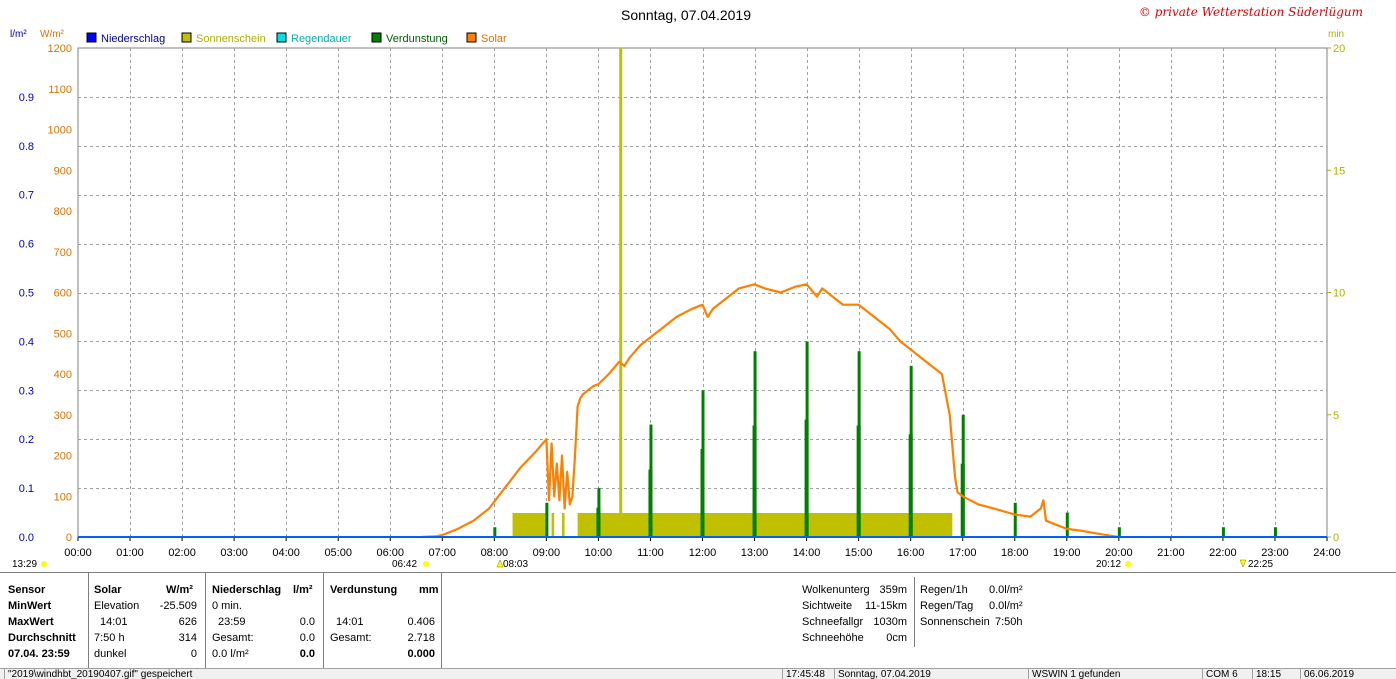 Image resolution: width=1396 pixels, height=679 pixels. What do you see at coordinates (1336, 34) in the screenshot?
I see `right-unit-label: min` at bounding box center [1336, 34].